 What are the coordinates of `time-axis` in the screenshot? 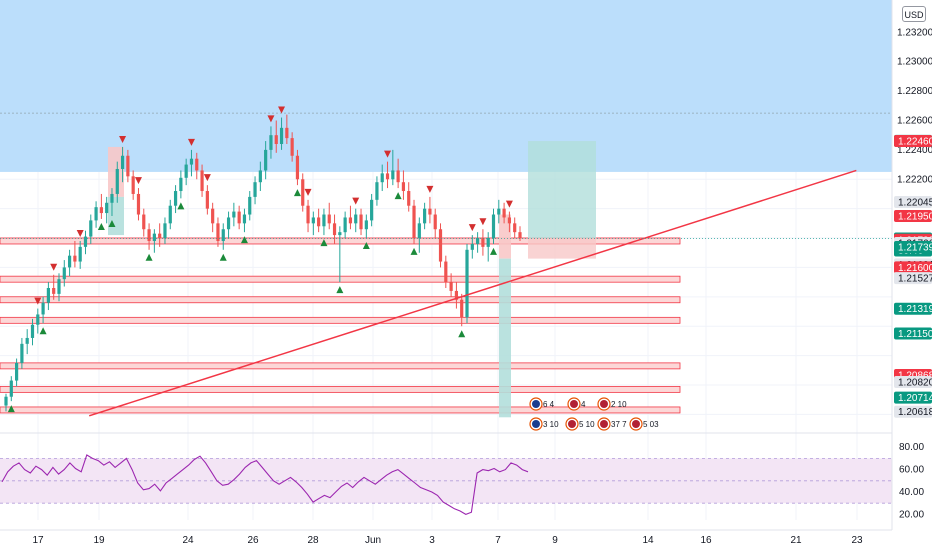 It's located at (466, 540).